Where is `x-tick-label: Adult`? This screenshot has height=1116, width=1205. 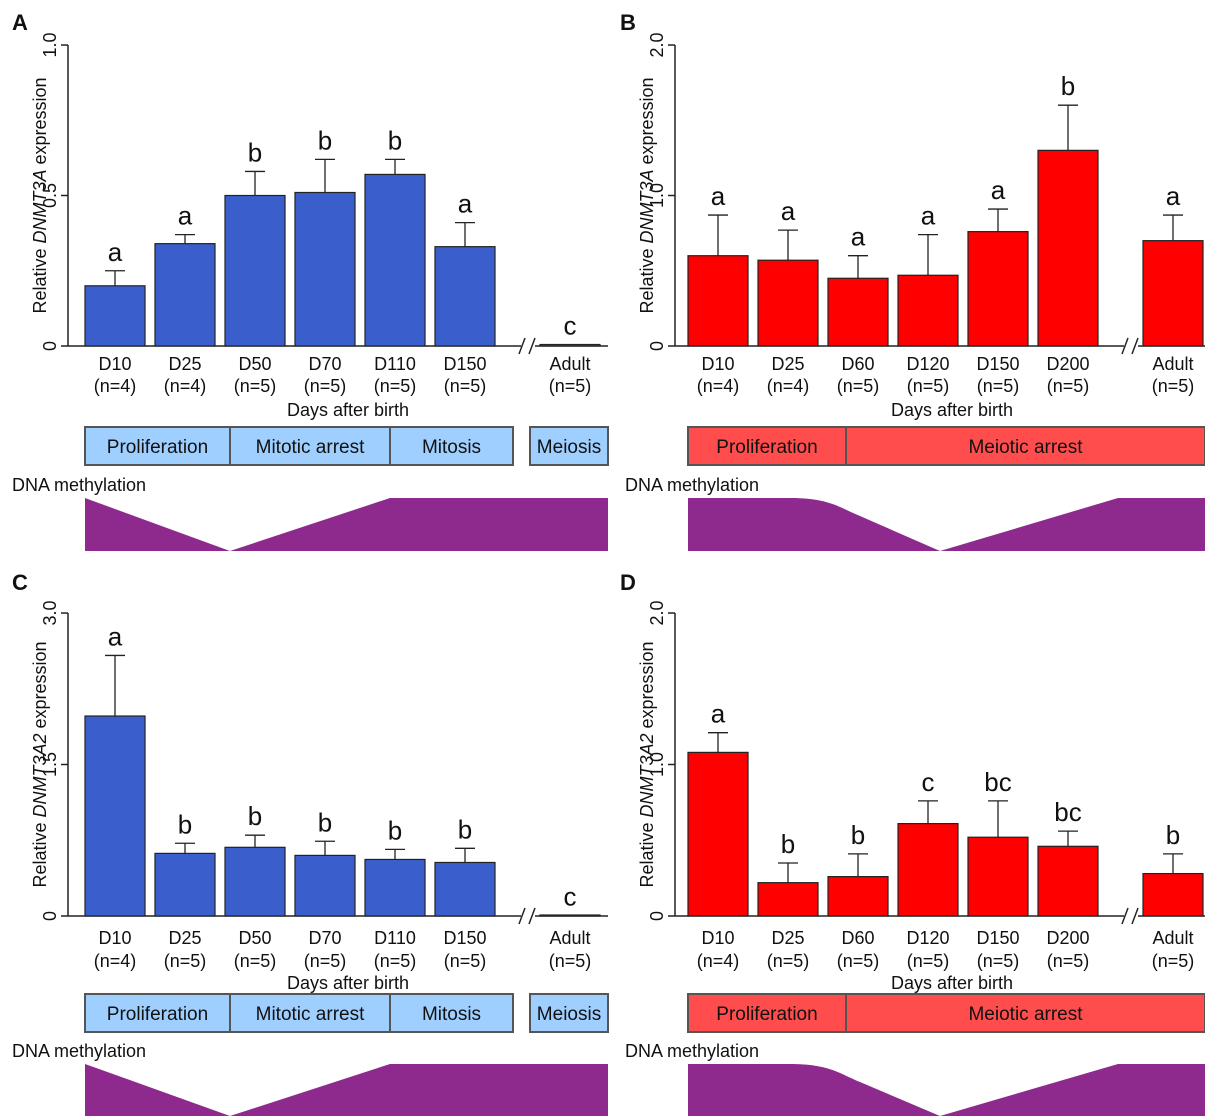 x-tick-label: Adult is located at coordinates (1172, 364).